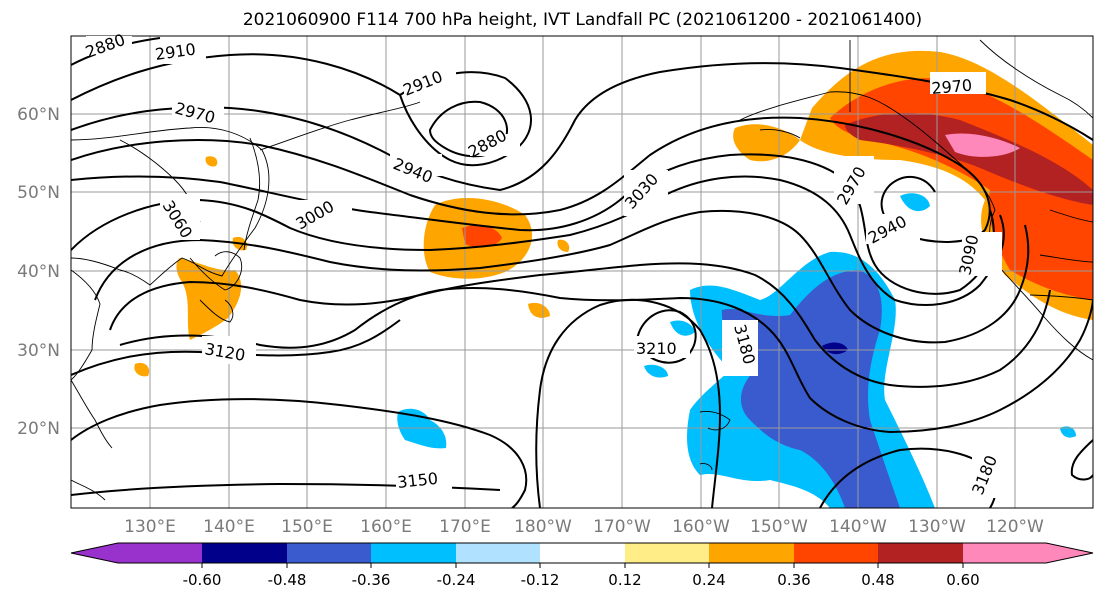 The height and width of the screenshot is (601, 1105). What do you see at coordinates (701, 527) in the screenshot?
I see `lon-label: 160°W` at bounding box center [701, 527].